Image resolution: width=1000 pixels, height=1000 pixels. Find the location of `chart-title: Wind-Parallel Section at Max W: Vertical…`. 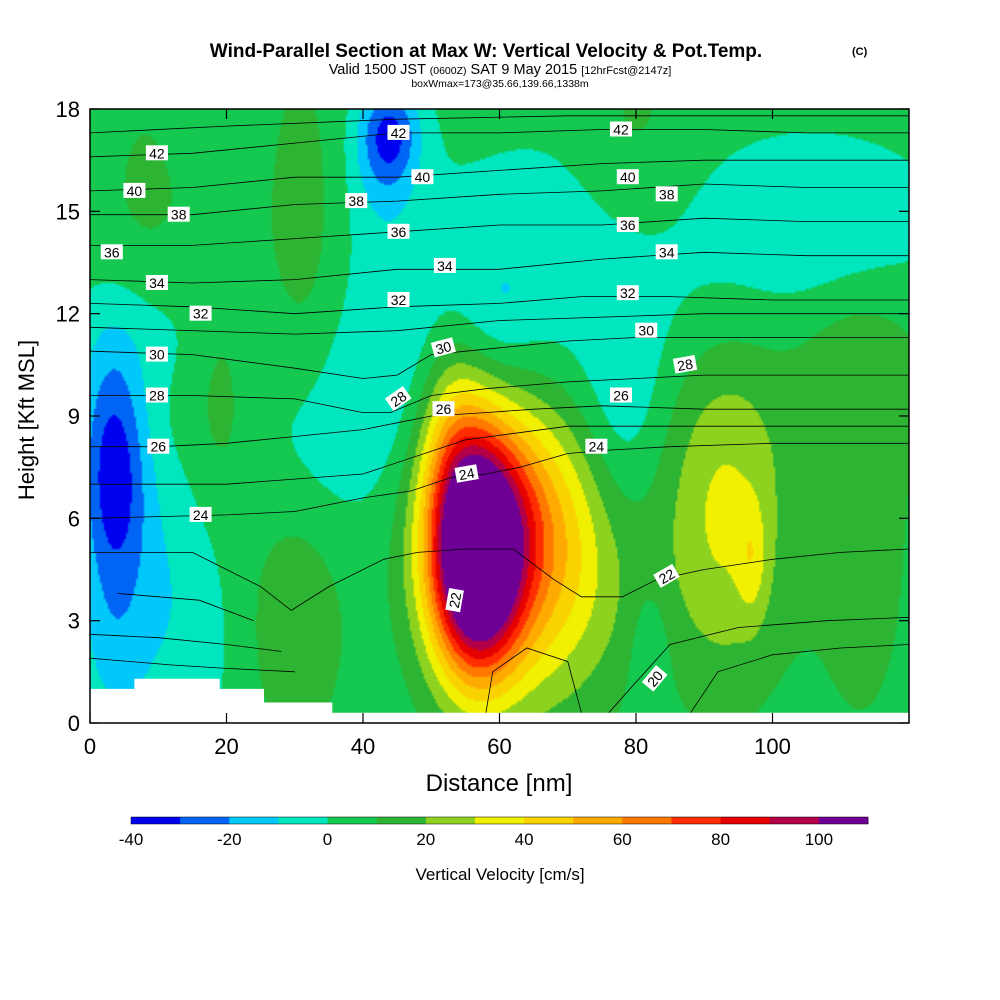

chart-title: Wind-Parallel Section at Max W: Vertical… is located at coordinates (486, 51).